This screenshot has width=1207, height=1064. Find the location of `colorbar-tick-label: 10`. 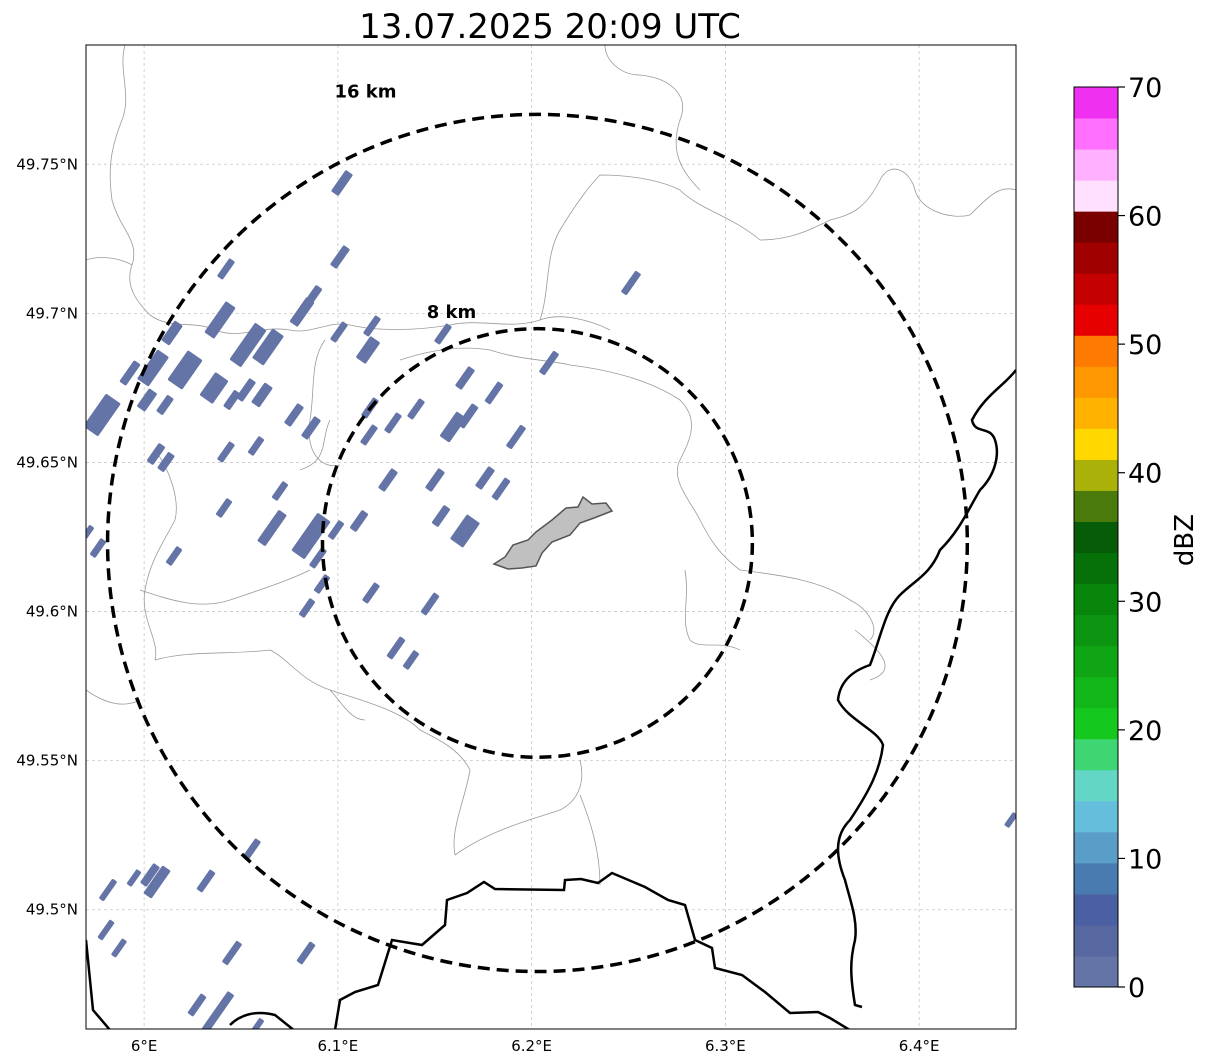

colorbar-tick-label: 10 is located at coordinates (1145, 859).